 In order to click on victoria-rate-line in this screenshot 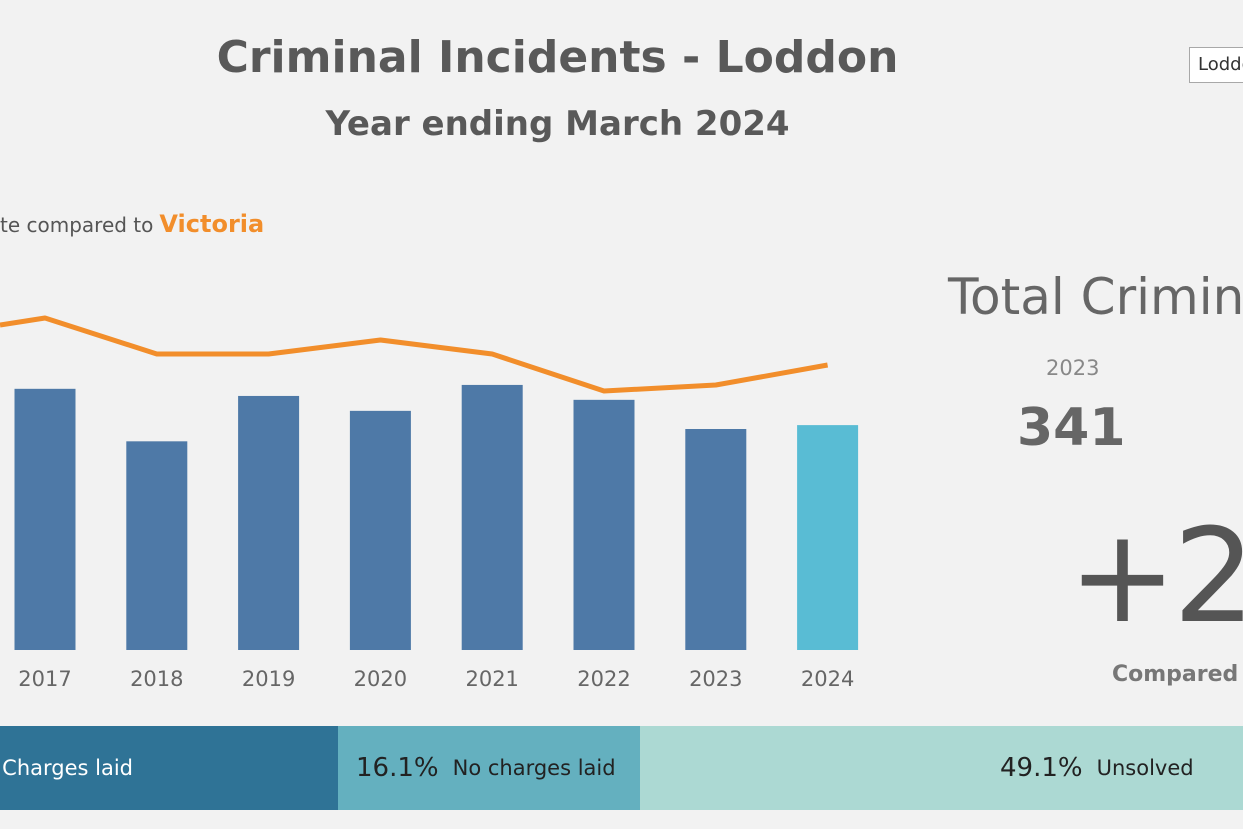, I will do `click(414, 354)`.